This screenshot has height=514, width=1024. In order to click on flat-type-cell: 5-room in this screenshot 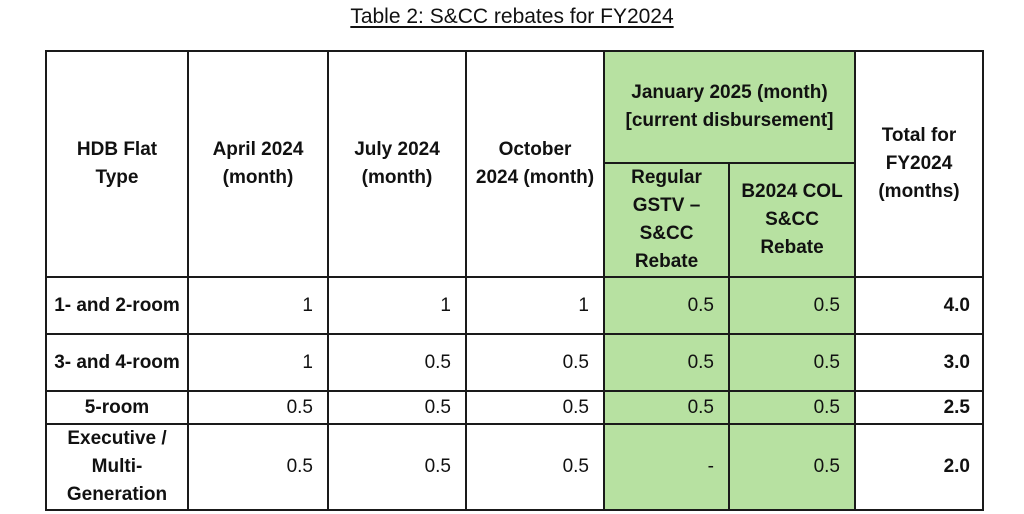, I will do `click(117, 407)`.